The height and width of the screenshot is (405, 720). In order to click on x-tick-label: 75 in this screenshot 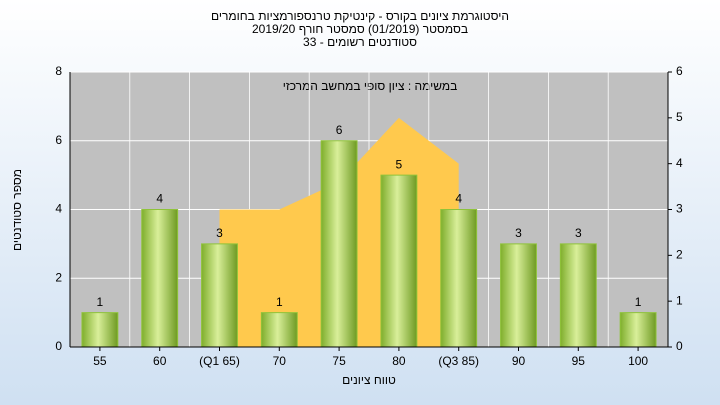, I will do `click(339, 361)`.